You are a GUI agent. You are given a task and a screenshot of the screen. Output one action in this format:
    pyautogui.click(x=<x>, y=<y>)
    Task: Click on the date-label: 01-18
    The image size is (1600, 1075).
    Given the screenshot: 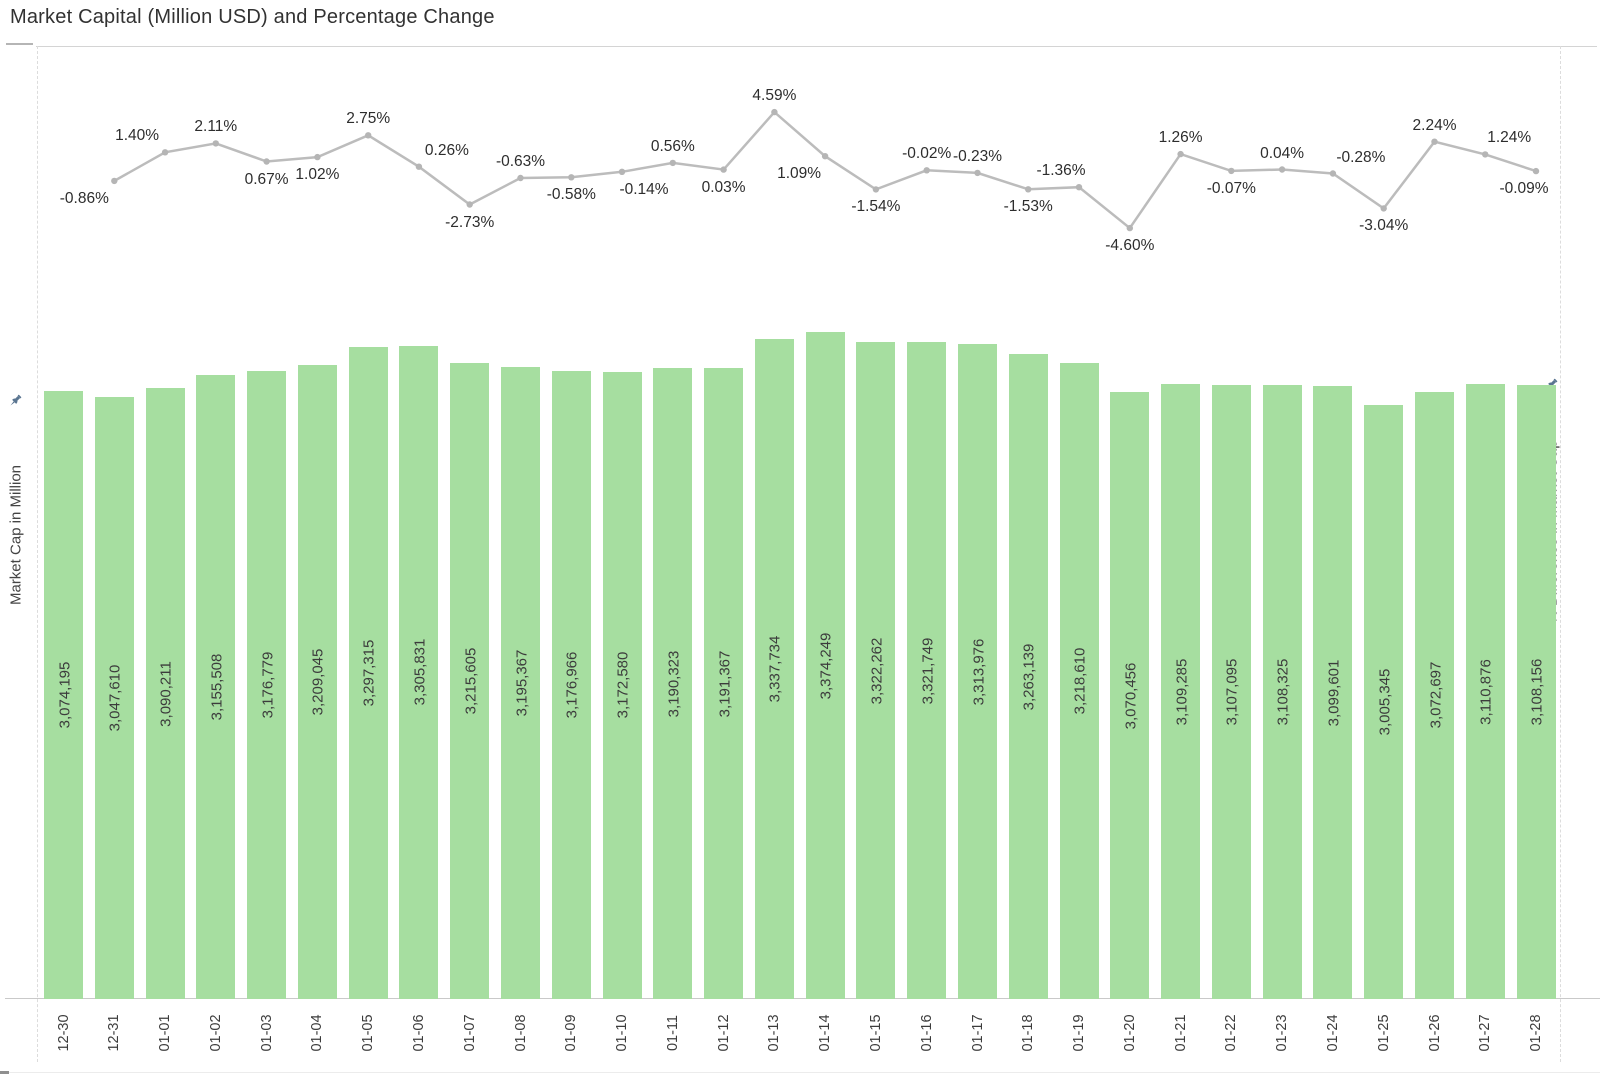 What is the action you would take?
    pyautogui.click(x=1028, y=1033)
    